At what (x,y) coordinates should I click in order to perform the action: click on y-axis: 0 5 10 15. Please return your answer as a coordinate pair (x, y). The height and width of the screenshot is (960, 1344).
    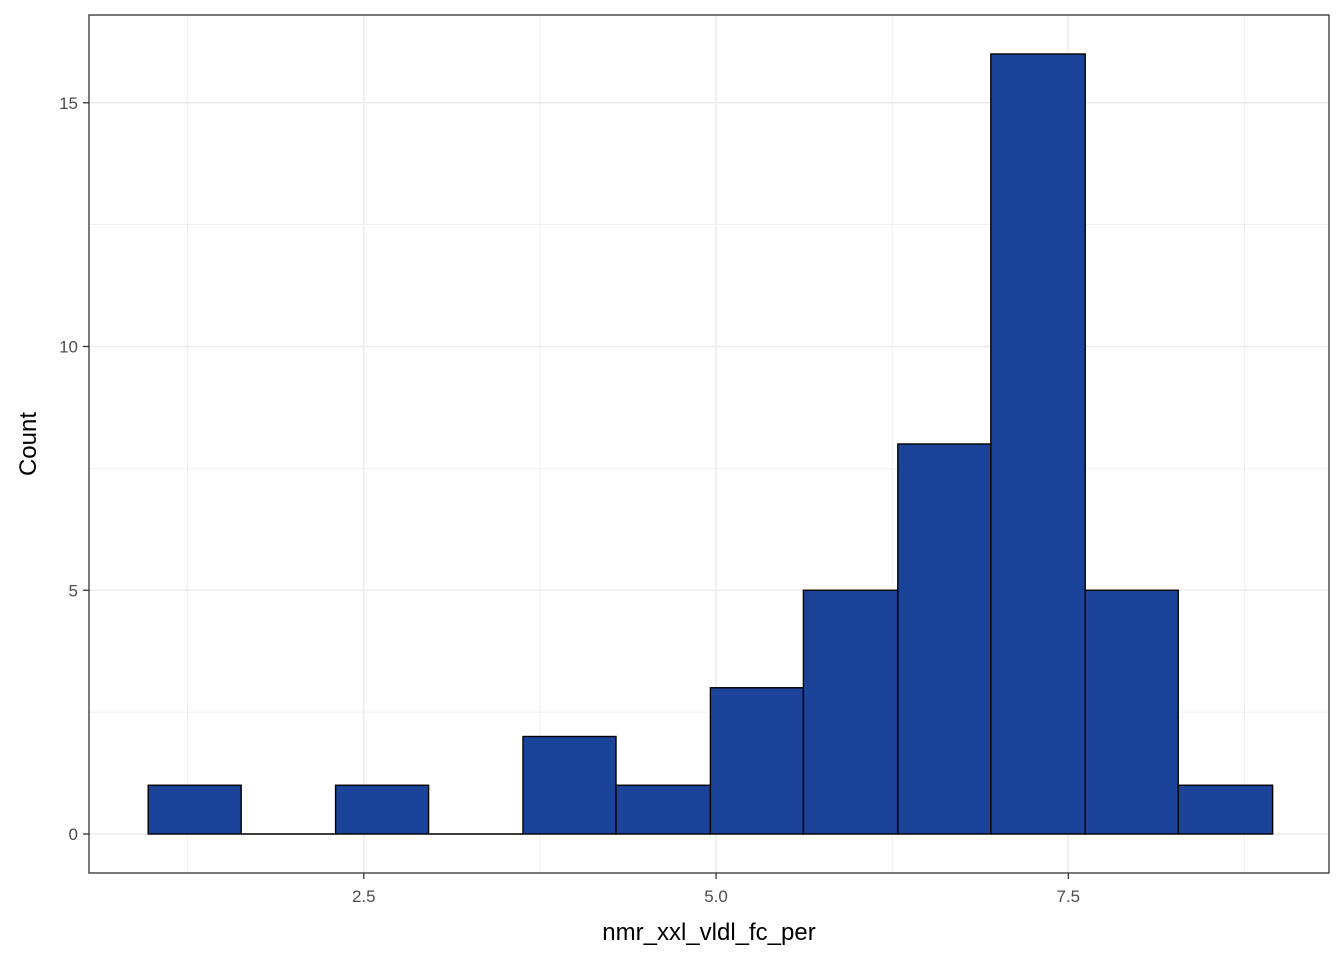
    Looking at the image, I should click on (74, 469).